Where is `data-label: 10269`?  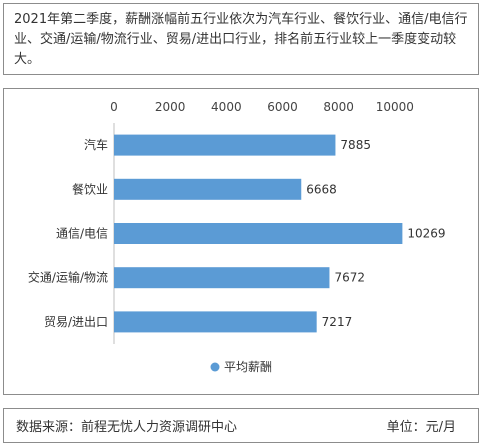 data-label: 10269 is located at coordinates (426, 234).